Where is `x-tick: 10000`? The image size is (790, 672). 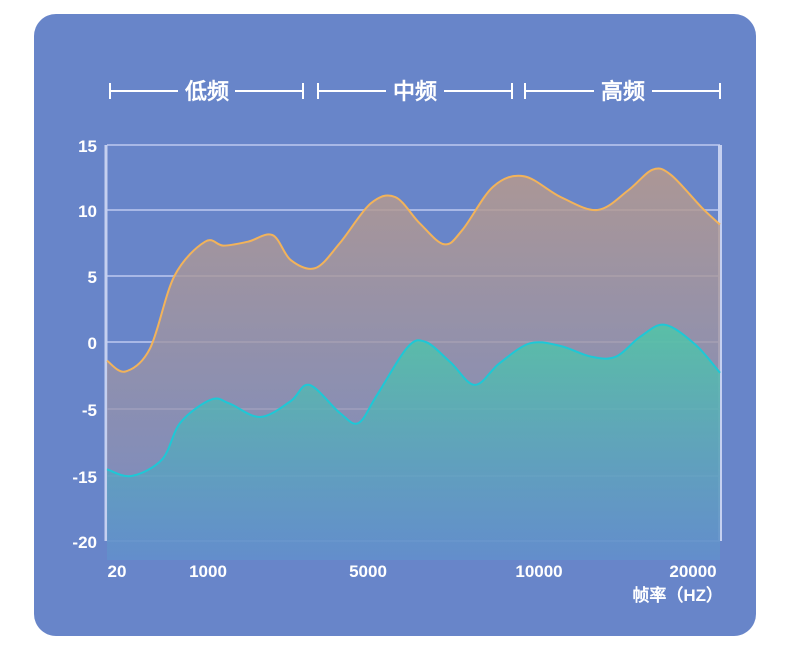 x-tick: 10000 is located at coordinates (538, 571).